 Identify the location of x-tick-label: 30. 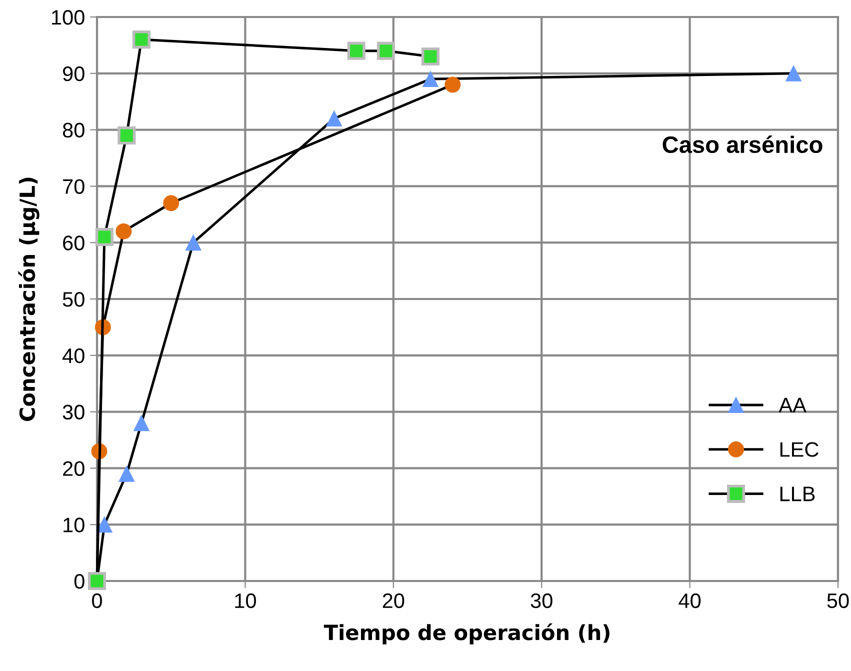
(541, 600).